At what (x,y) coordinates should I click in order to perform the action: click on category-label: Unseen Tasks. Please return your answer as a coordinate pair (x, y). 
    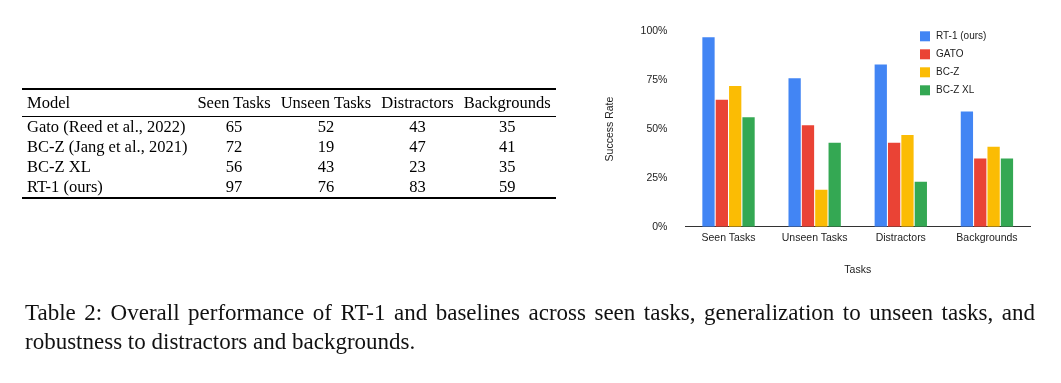
    Looking at the image, I should click on (326, 103).